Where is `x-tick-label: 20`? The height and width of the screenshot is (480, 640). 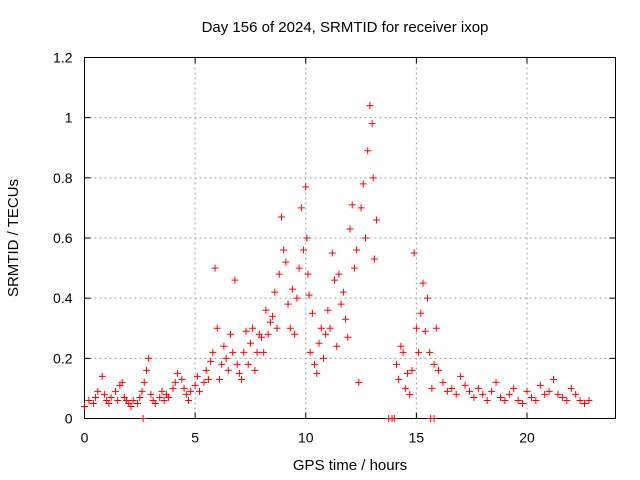
x-tick-label: 20 is located at coordinates (527, 438).